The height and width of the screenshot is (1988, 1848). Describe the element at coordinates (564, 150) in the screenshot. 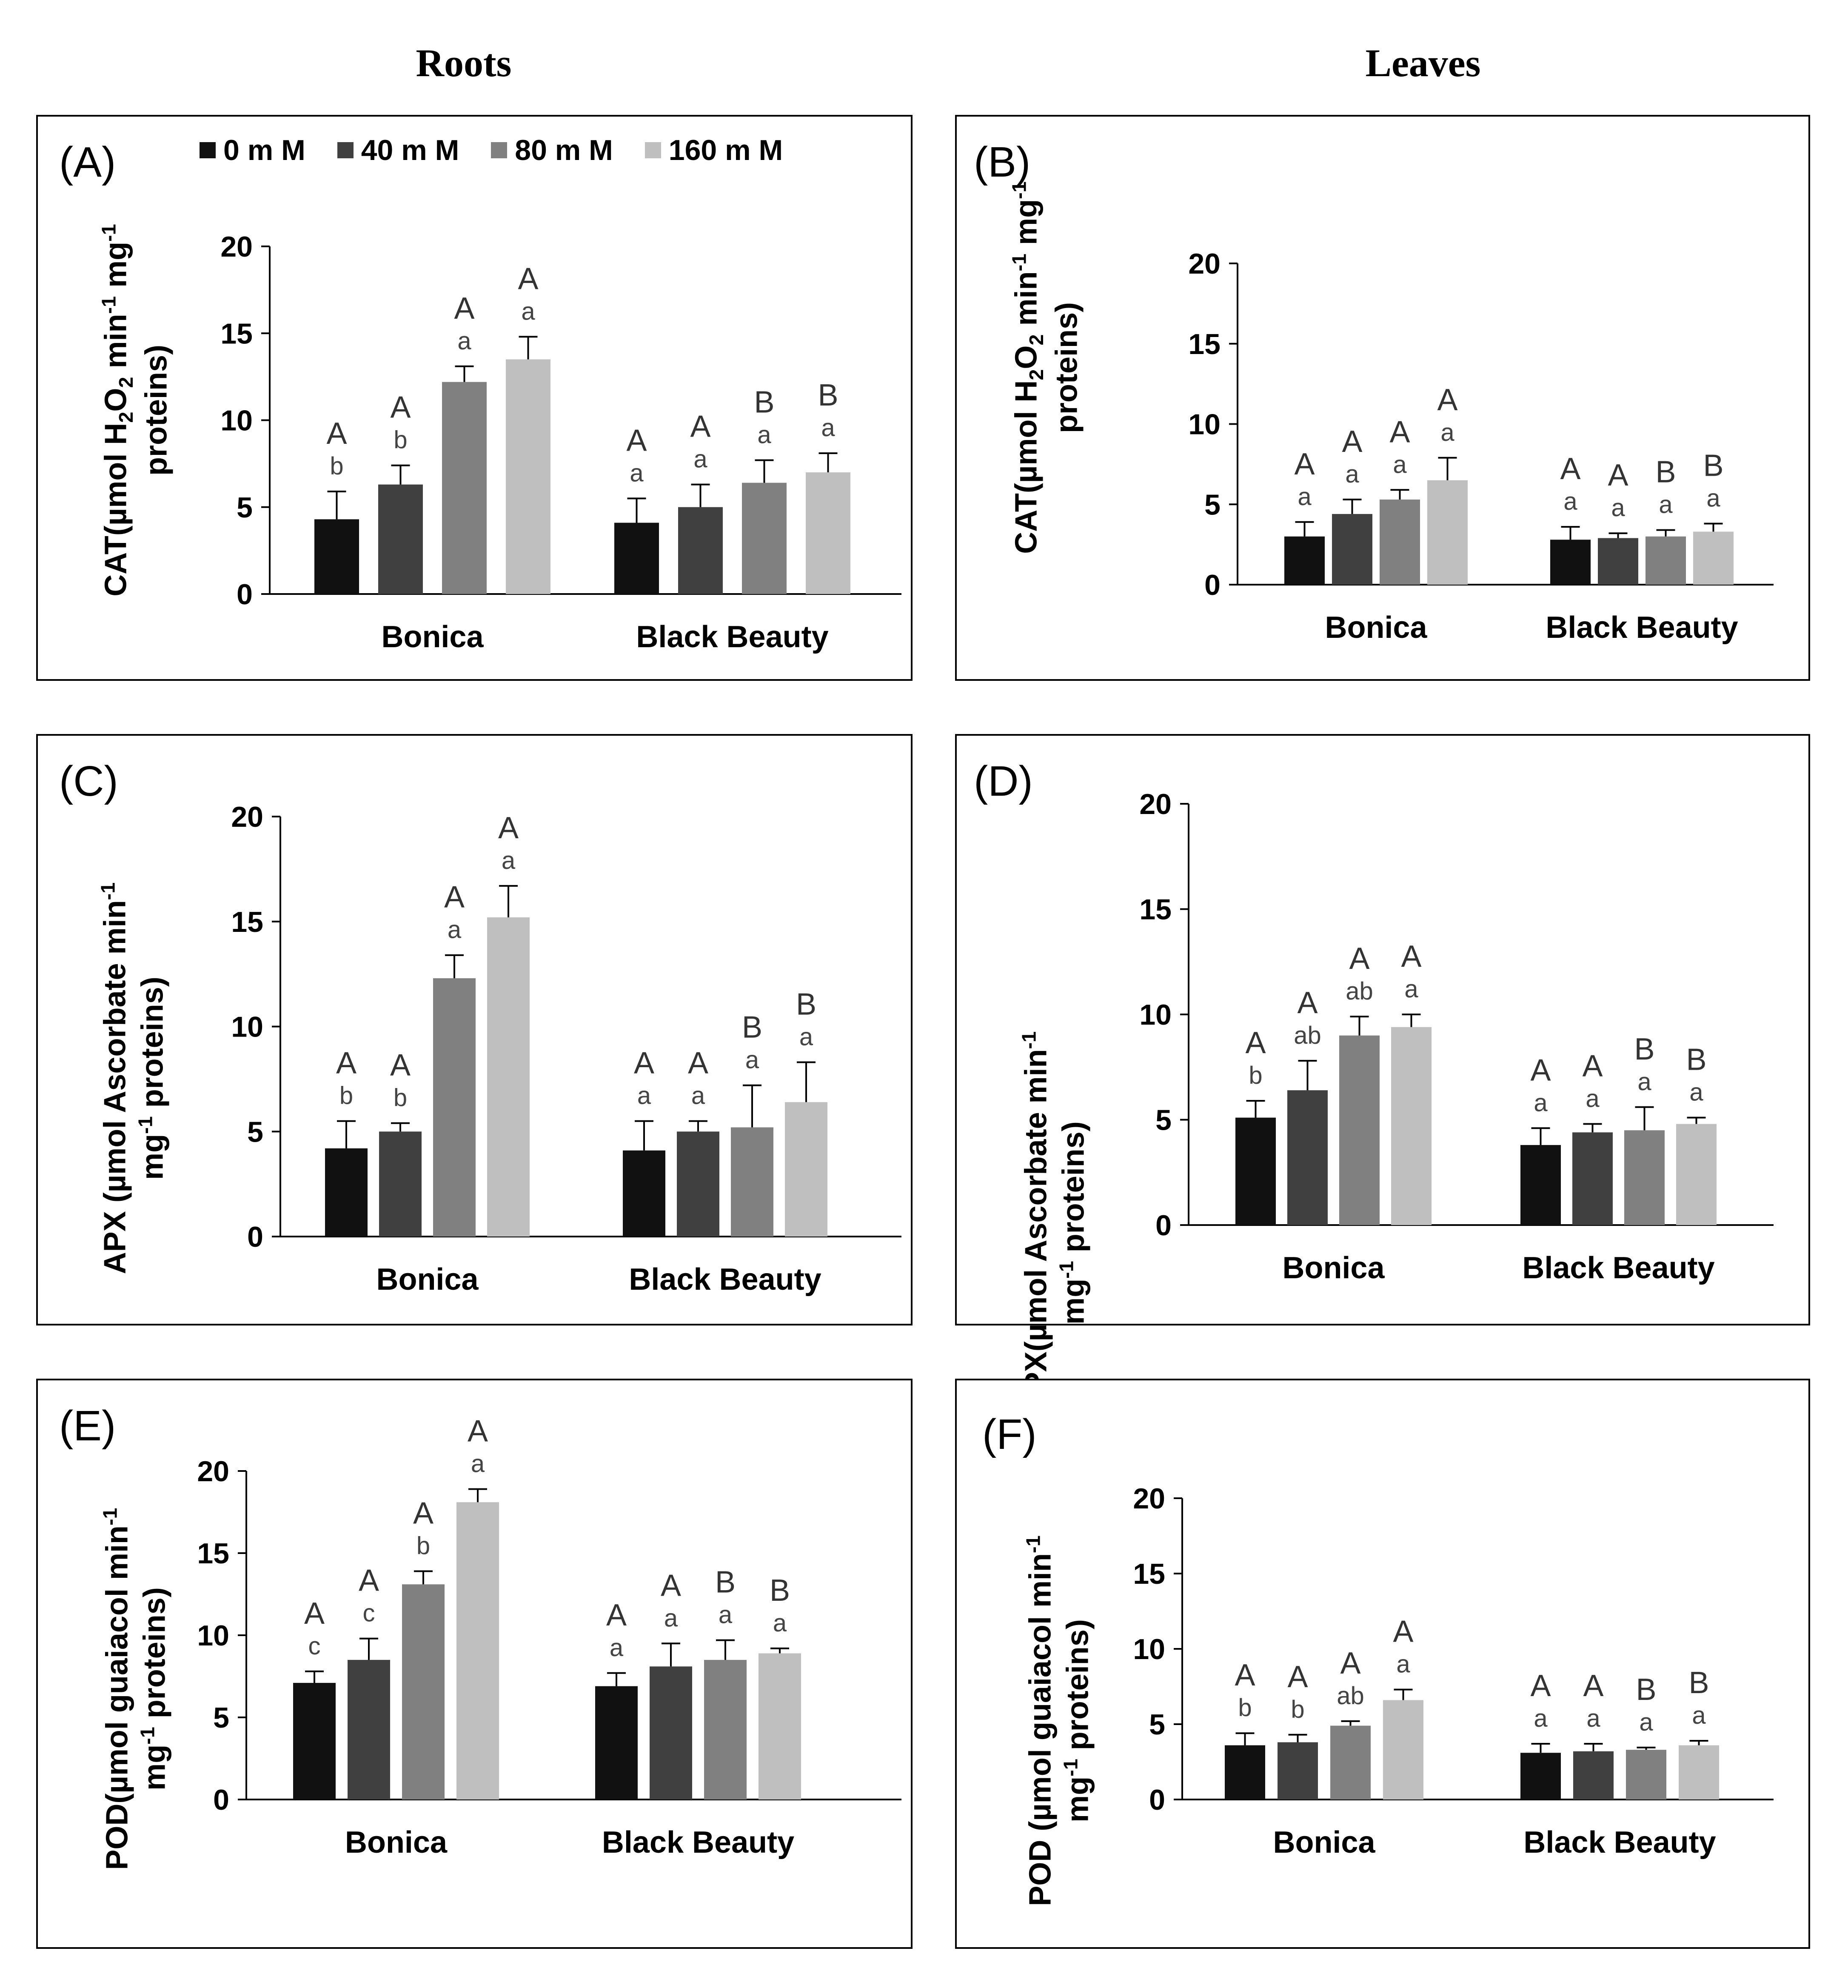

I see `legend-label: 80 m M` at that location.